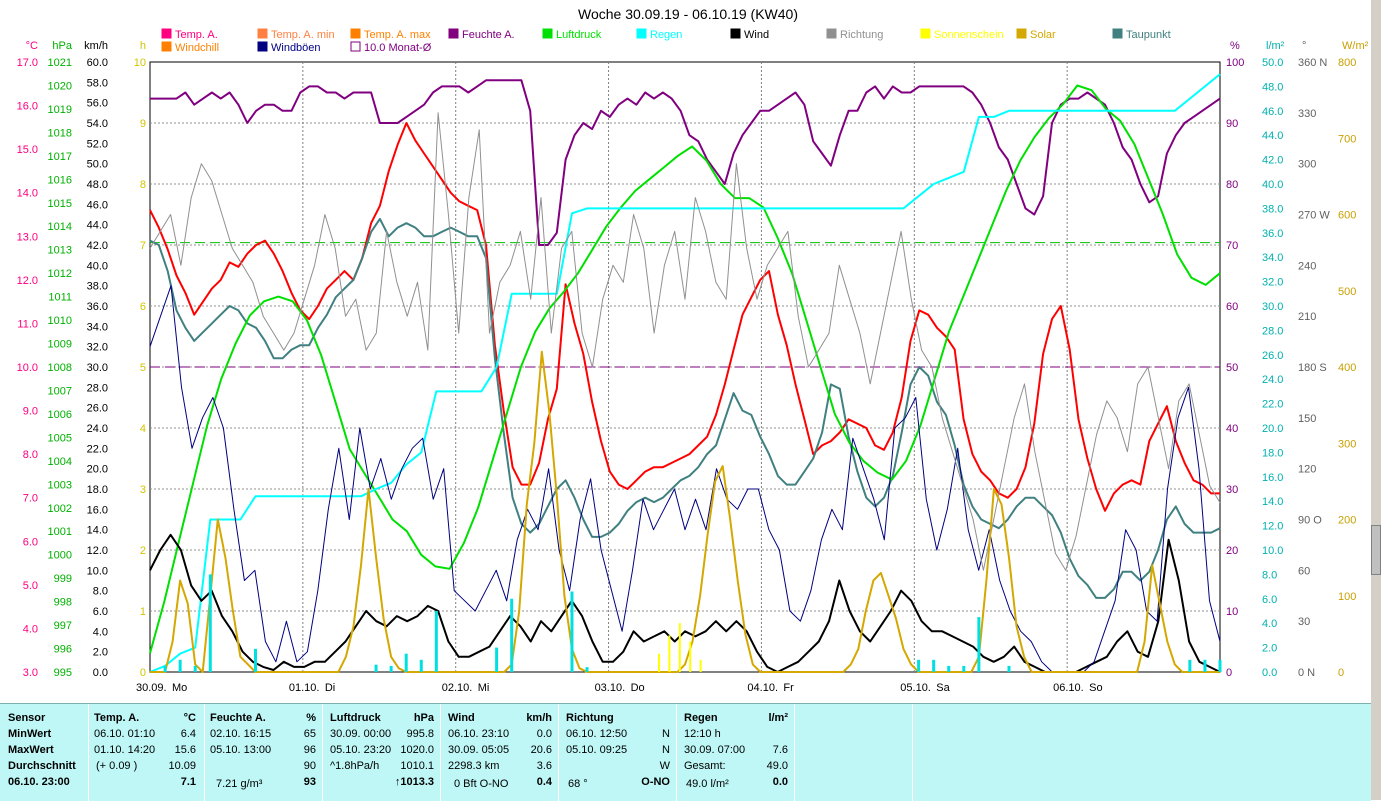 The image size is (1381, 801). Describe the element at coordinates (361, 734) in the screenshot. I see `stats-pressure-min-time: 30.09. 00:00` at that location.